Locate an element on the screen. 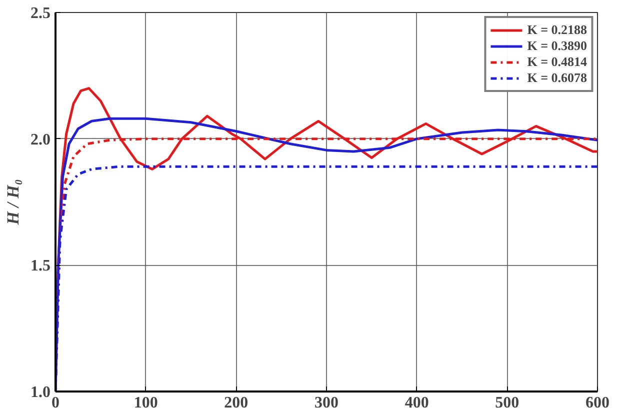 Image resolution: width=619 pixels, height=410 pixels. y-tick-label: 1.5 is located at coordinates (40, 266).